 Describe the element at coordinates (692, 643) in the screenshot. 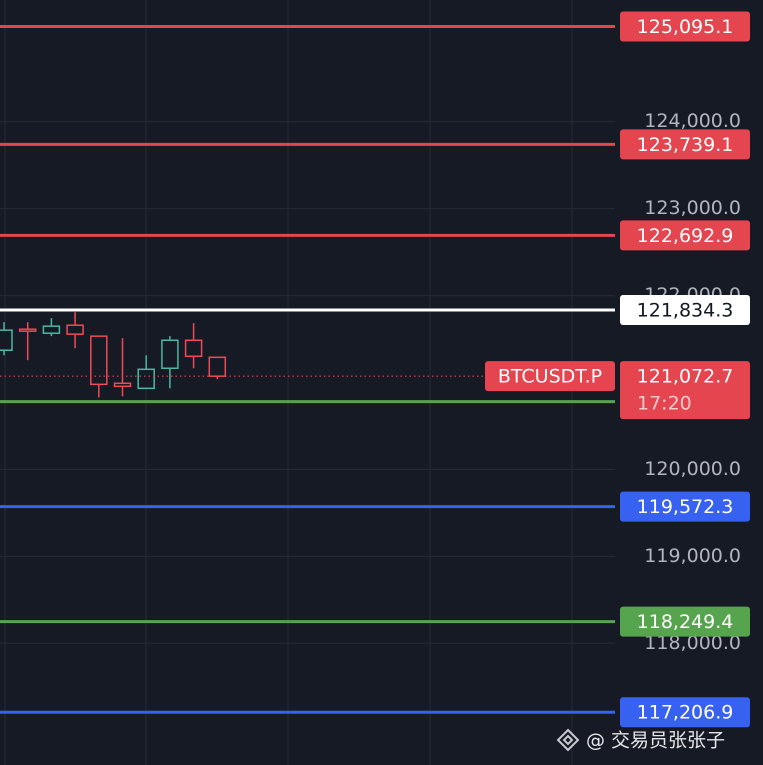

I see `y-tick-label: 118,000.0` at that location.